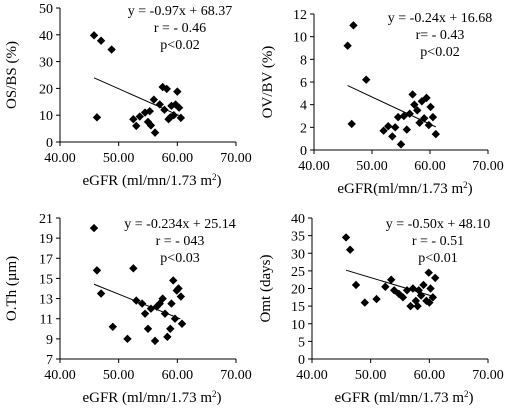 The height and width of the screenshot is (414, 520). I want to click on regression-annotation: p<0.02, so click(179, 45).